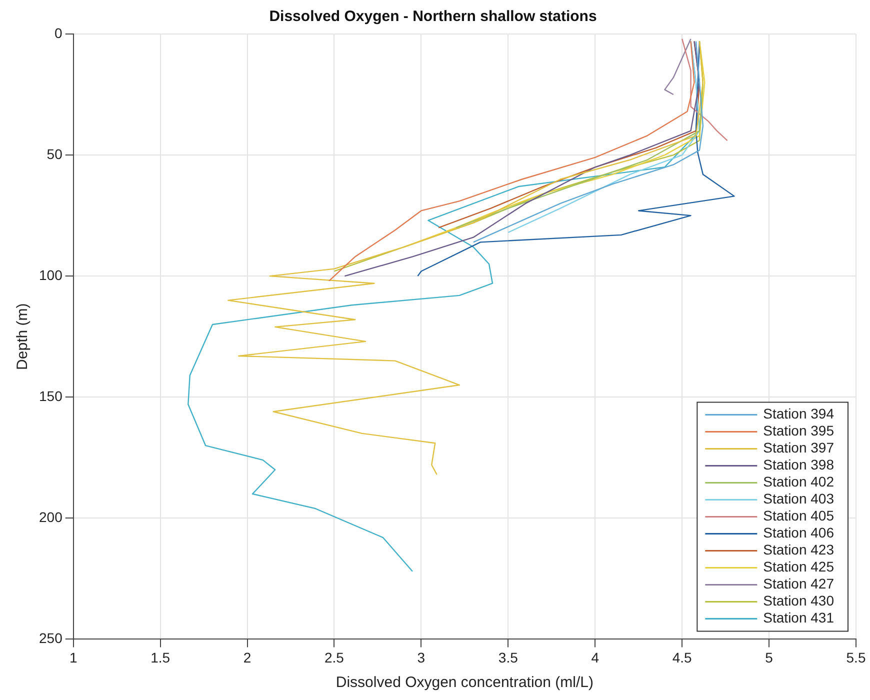 The width and height of the screenshot is (870, 700). Describe the element at coordinates (54, 154) in the screenshot. I see `y-tick-label: 50` at that location.